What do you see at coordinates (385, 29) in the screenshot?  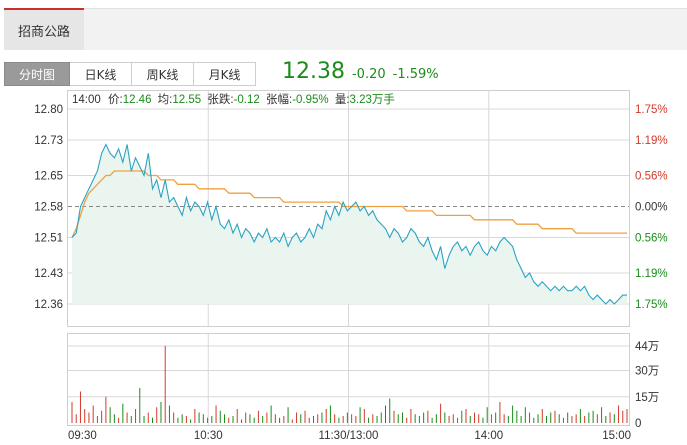 I see `tab-strip` at bounding box center [385, 29].